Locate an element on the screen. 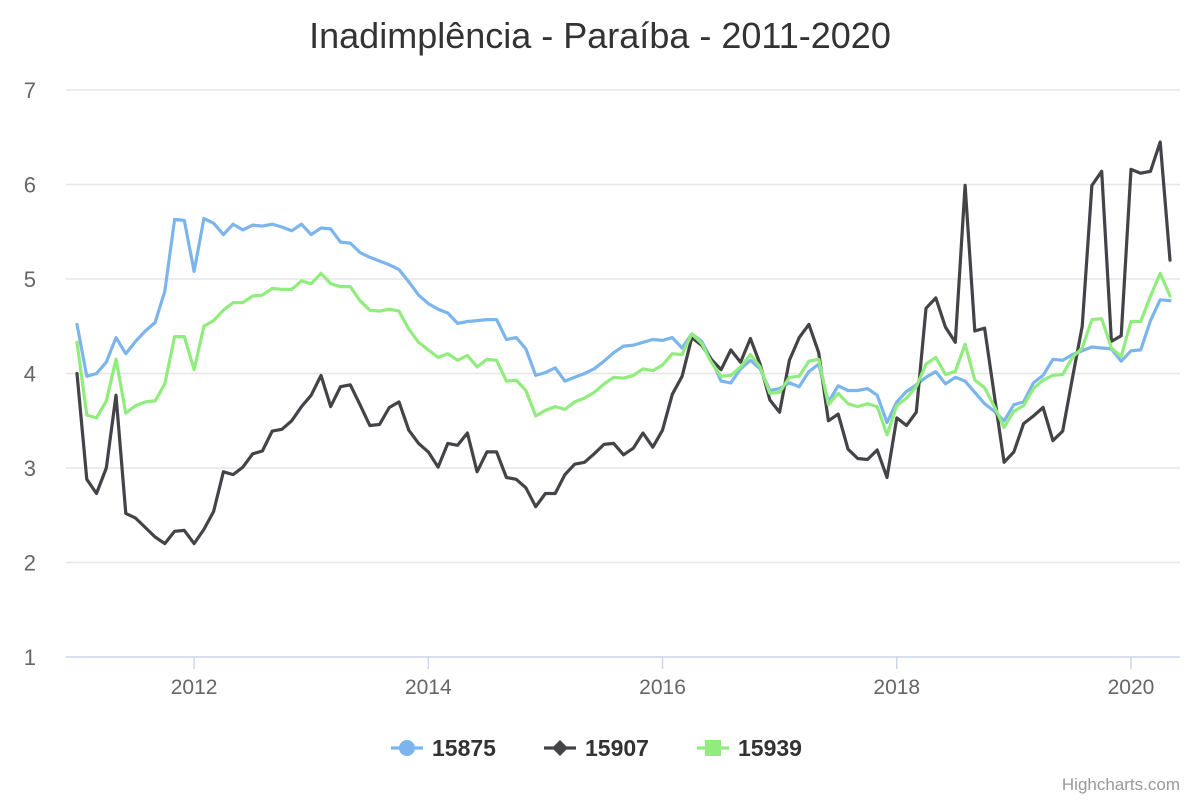  y-tick-label: 1 is located at coordinates (30, 657).